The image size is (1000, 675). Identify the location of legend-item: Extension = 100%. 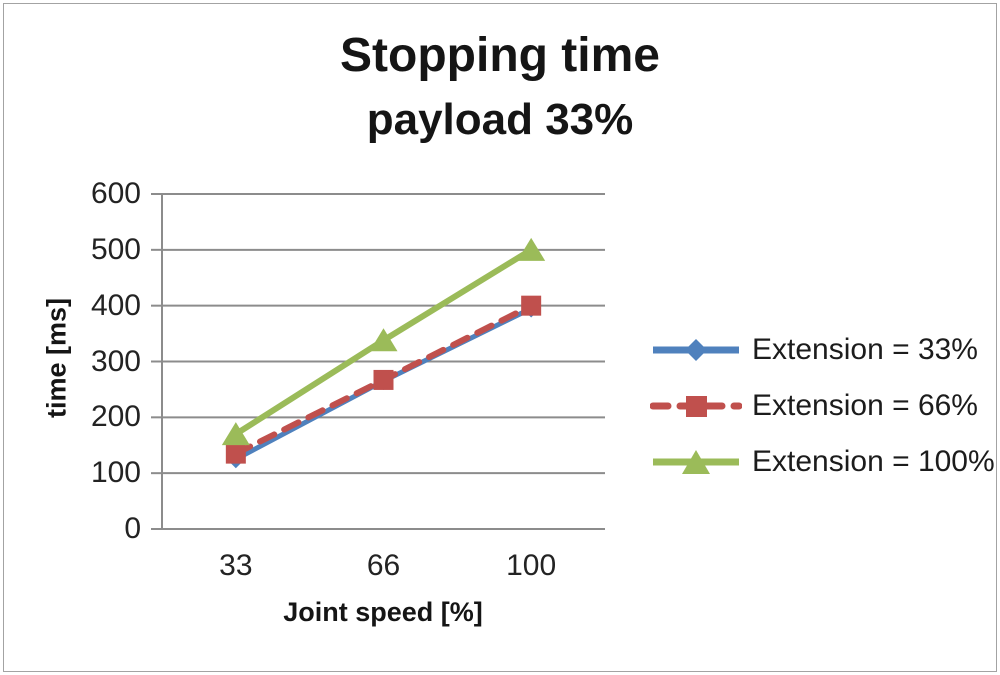
(822, 462).